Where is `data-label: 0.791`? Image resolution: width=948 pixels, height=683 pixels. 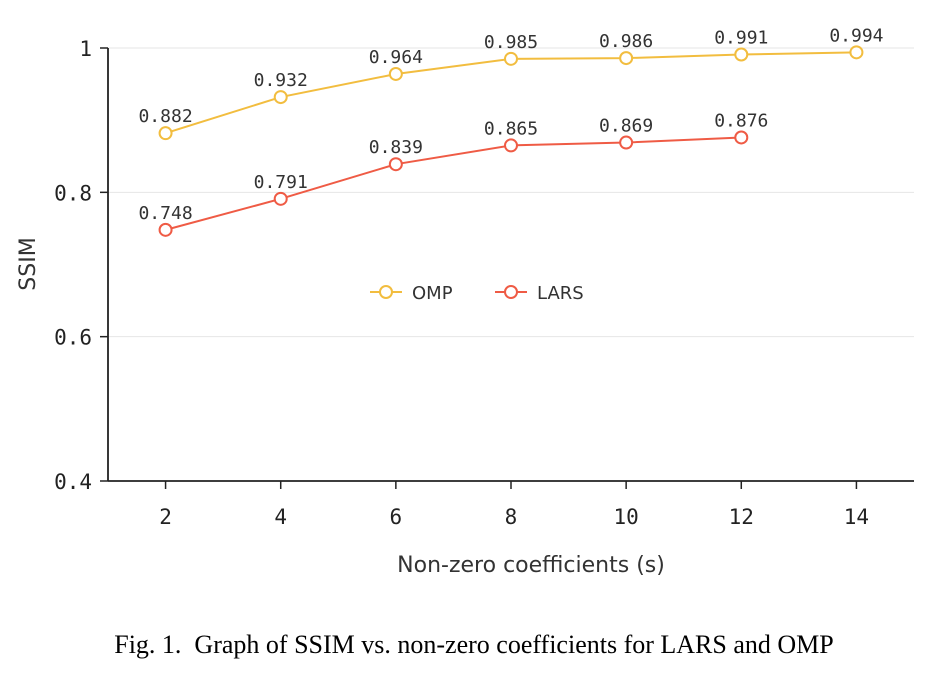 data-label: 0.791 is located at coordinates (281, 182).